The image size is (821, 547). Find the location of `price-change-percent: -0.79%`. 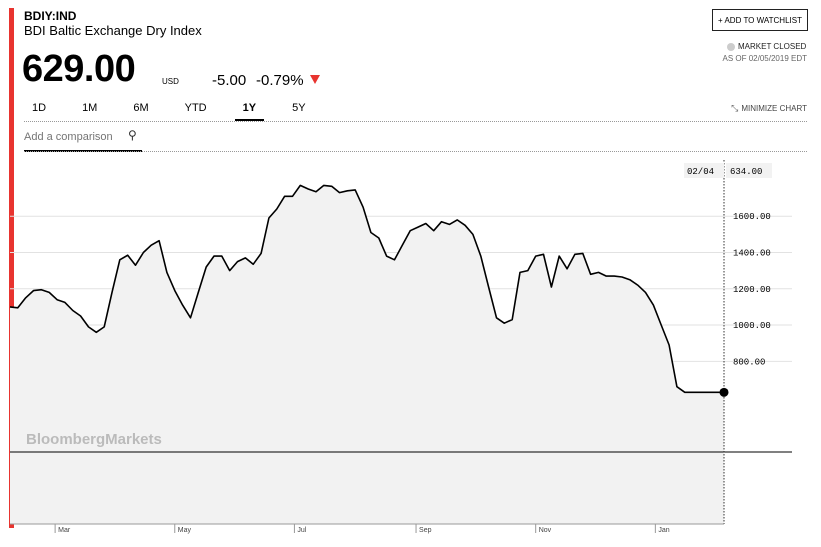

price-change-percent: -0.79% is located at coordinates (280, 80).